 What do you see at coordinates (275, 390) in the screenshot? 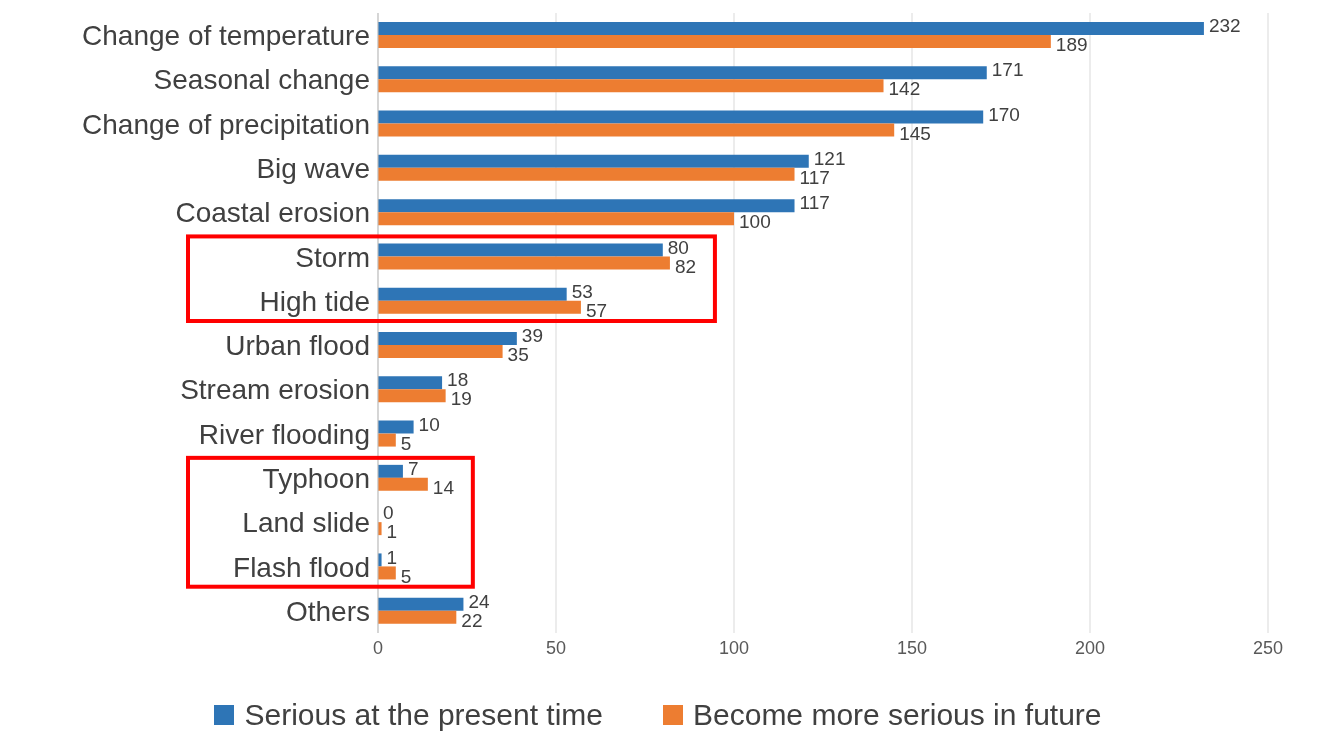
I see `y-tick-label: Stream erosion` at bounding box center [275, 390].